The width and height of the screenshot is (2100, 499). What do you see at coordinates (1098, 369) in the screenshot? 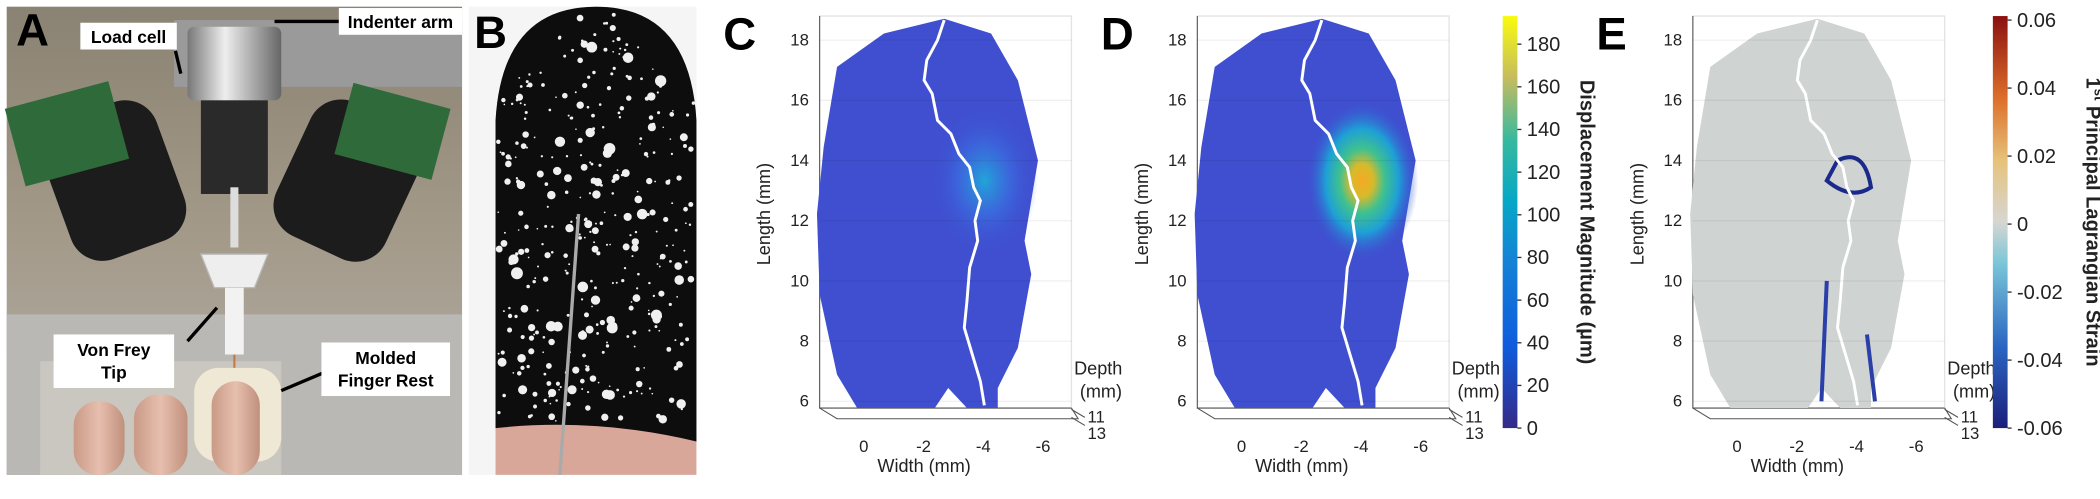
I see `depth-title: Depth` at bounding box center [1098, 369].